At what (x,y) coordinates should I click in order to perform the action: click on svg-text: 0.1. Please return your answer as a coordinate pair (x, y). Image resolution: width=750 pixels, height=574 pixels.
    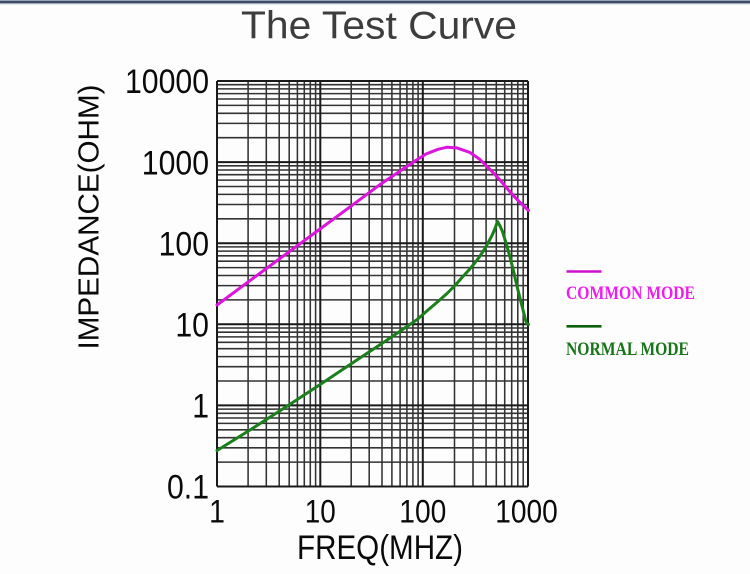
    Looking at the image, I should click on (188, 488).